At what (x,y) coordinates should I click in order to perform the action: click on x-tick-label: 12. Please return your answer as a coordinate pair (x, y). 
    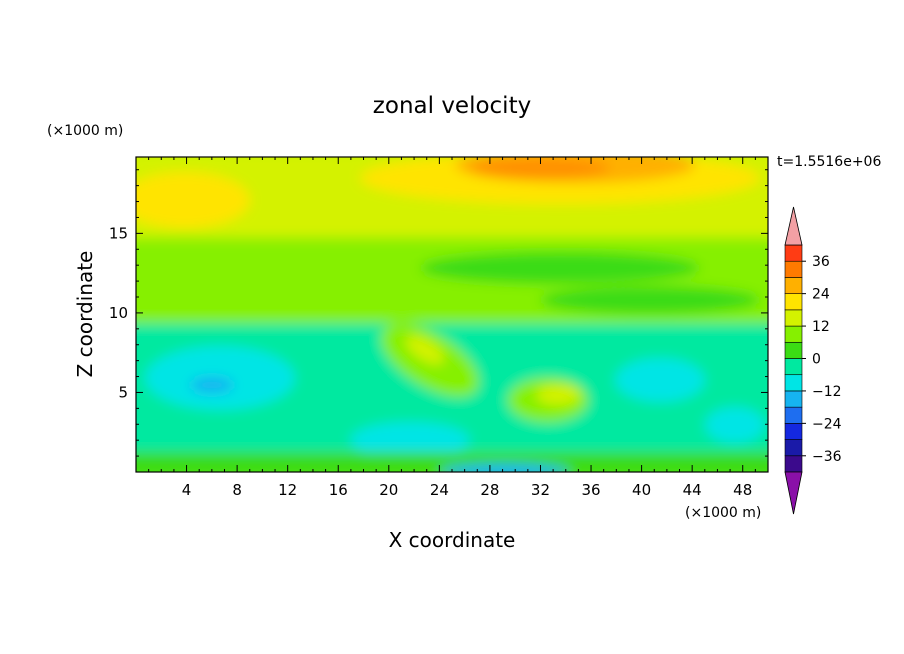
    Looking at the image, I should click on (287, 490).